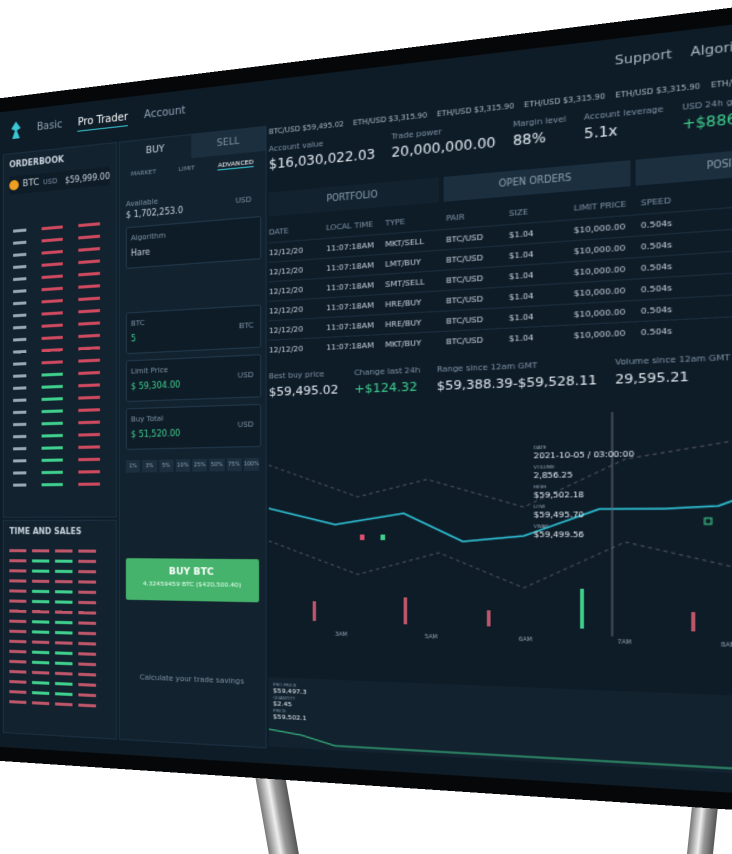 The width and height of the screenshot is (732, 854). Describe the element at coordinates (193, 426) in the screenshot. I see `input-field: Buy Total $ 51,520.00 USD` at that location.